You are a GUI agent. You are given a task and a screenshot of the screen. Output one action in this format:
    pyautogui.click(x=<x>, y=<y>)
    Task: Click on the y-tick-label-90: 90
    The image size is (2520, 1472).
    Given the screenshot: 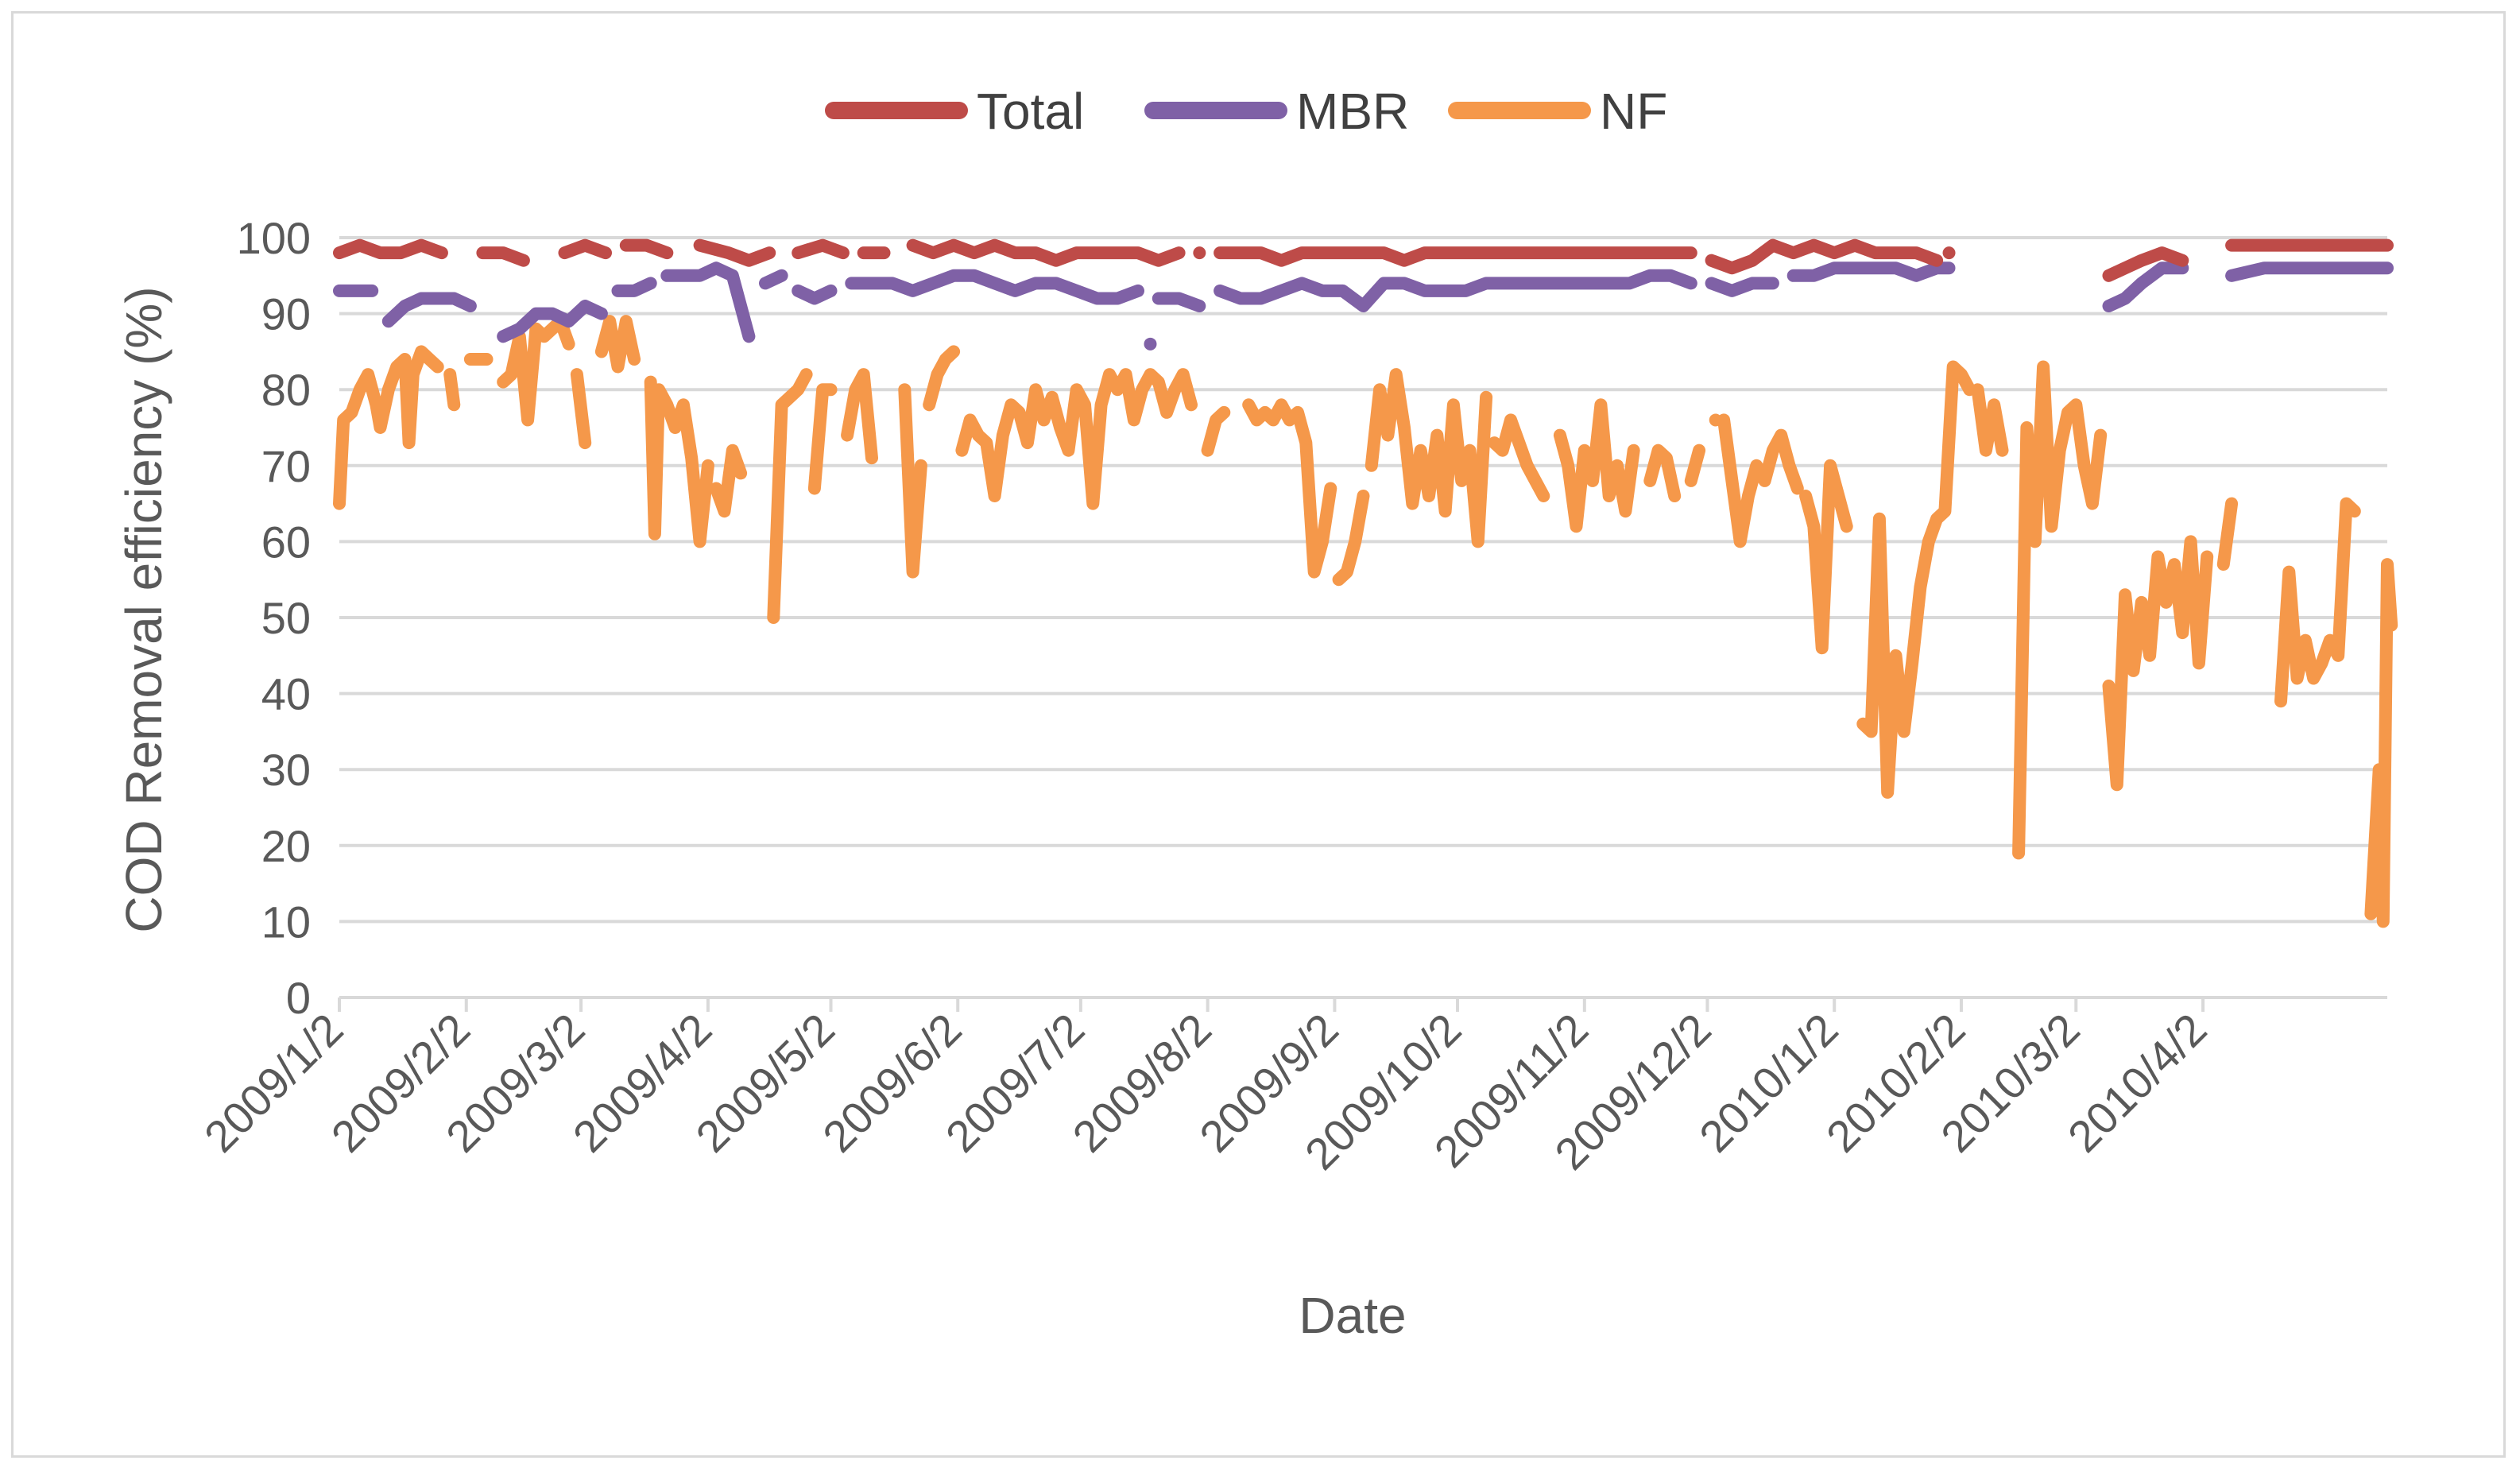 What is the action you would take?
    pyautogui.click(x=286, y=314)
    